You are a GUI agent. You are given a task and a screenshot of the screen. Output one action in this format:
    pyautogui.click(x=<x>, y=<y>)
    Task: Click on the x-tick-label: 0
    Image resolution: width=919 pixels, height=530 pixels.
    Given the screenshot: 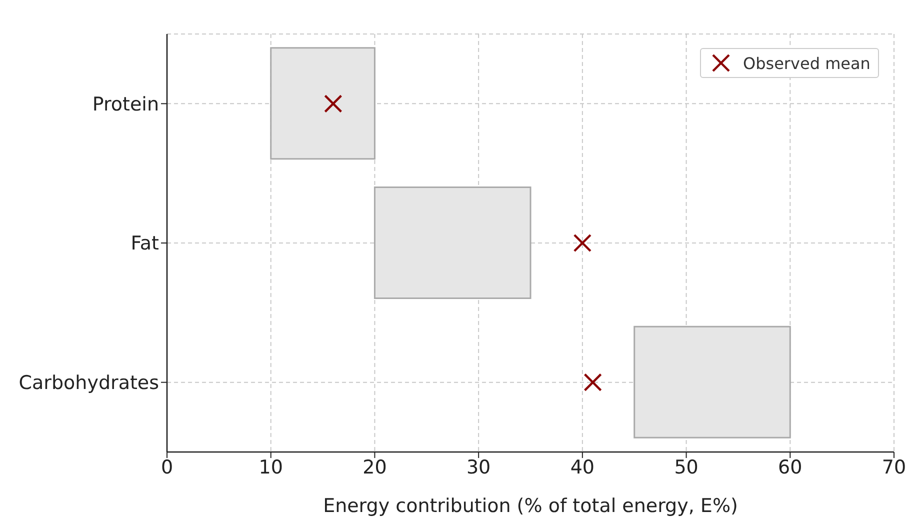 What is the action you would take?
    pyautogui.click(x=167, y=467)
    